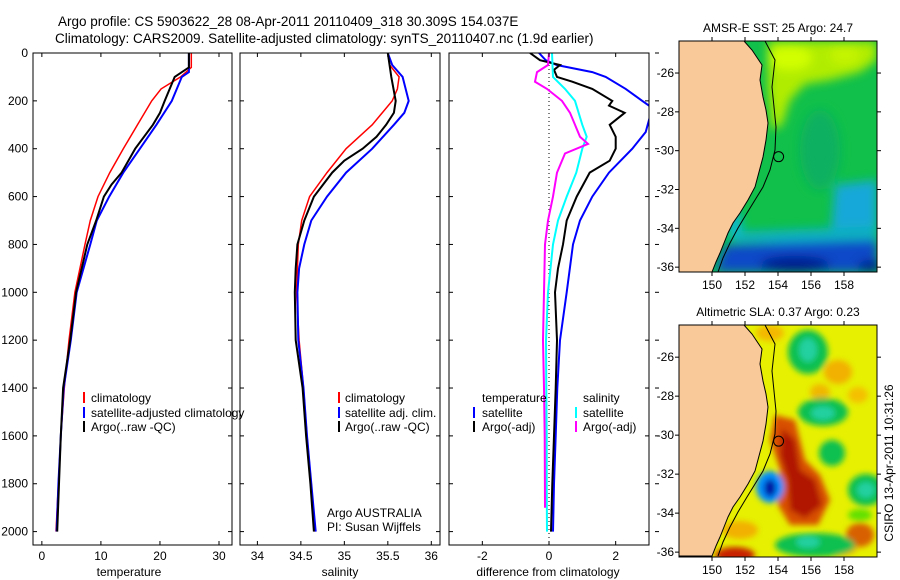 This screenshot has height=580, width=900. What do you see at coordinates (374, 527) in the screenshot?
I see `principal-investigator-label: PI: Susan Wijffels` at bounding box center [374, 527].